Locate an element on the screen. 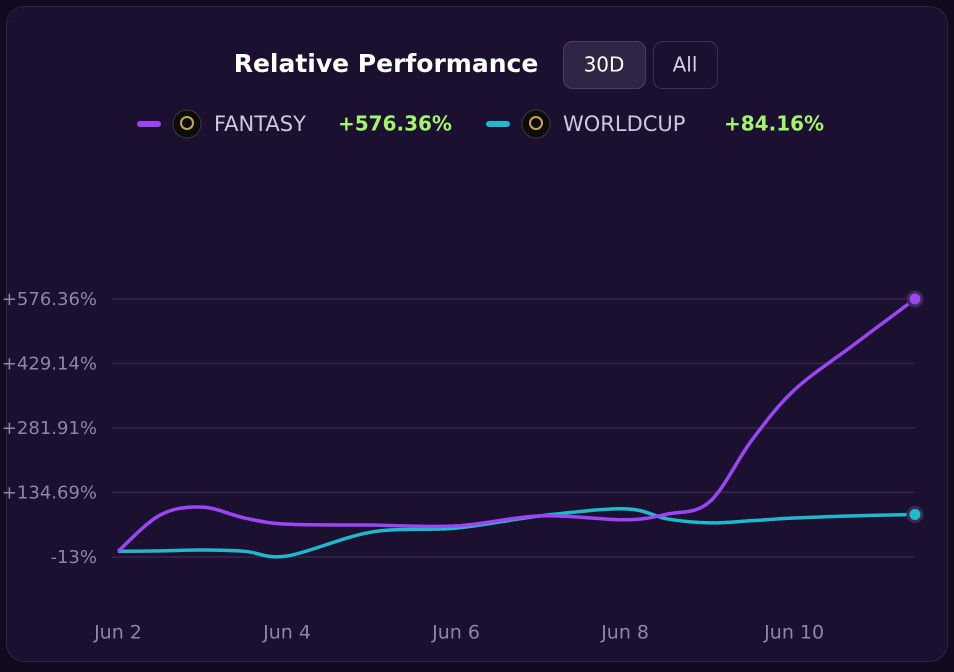 Image resolution: width=954 pixels, height=672 pixels. legend-change: +84.16% is located at coordinates (774, 124).